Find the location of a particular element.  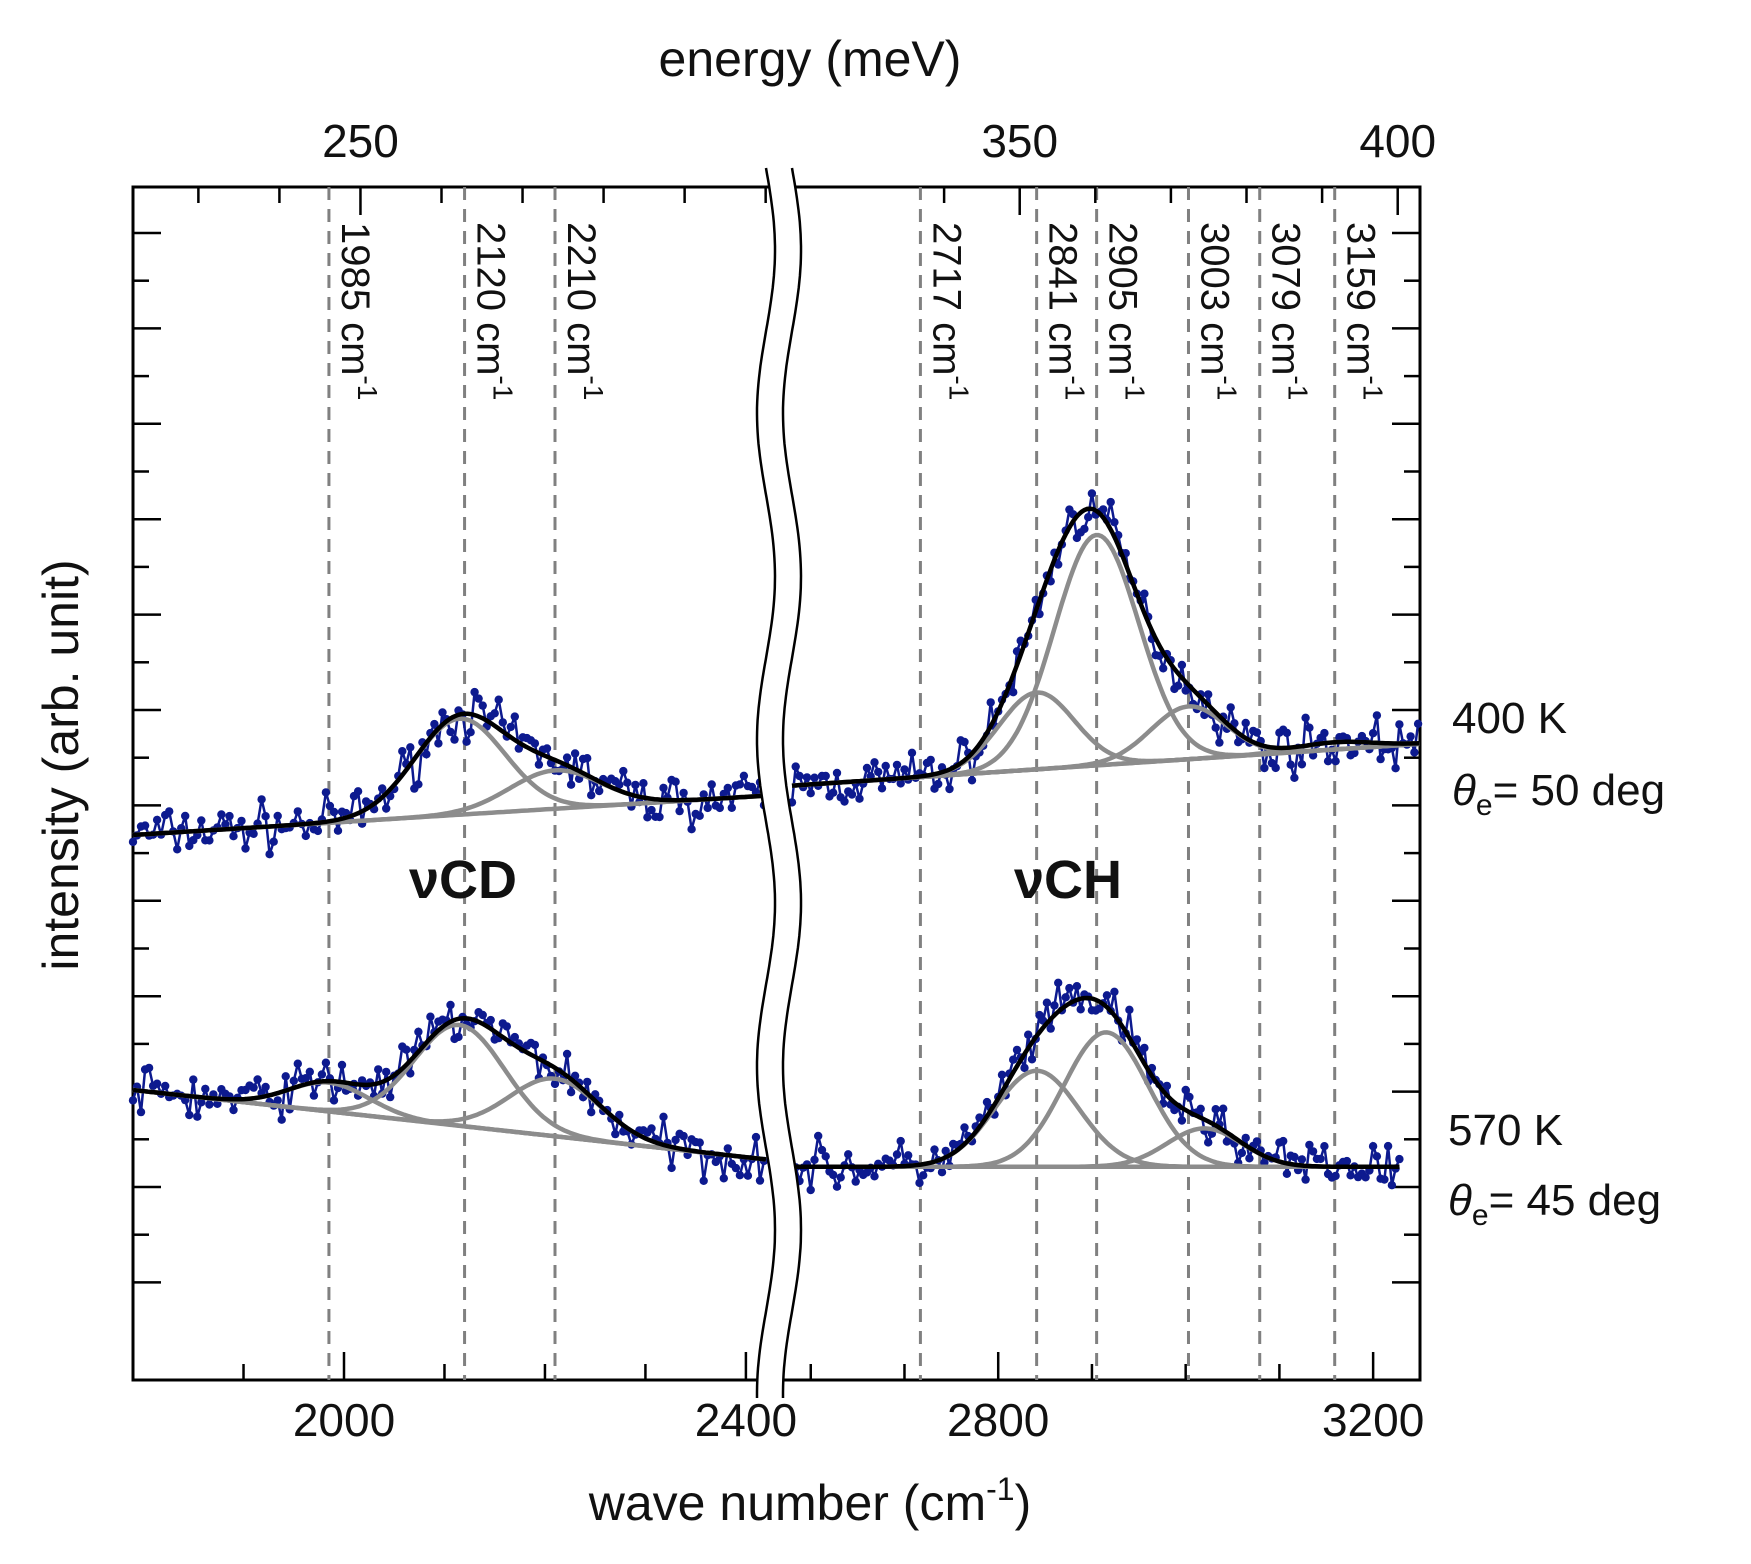

series-570k-angle-text: = 45 deg is located at coordinates (1575, 1200).